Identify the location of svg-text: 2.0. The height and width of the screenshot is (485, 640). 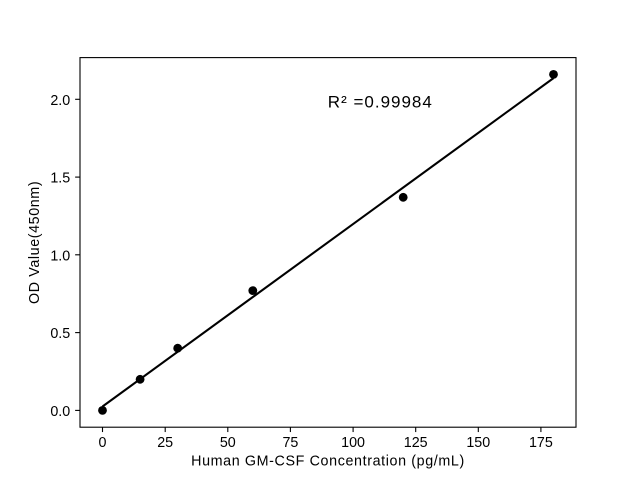
(60, 101).